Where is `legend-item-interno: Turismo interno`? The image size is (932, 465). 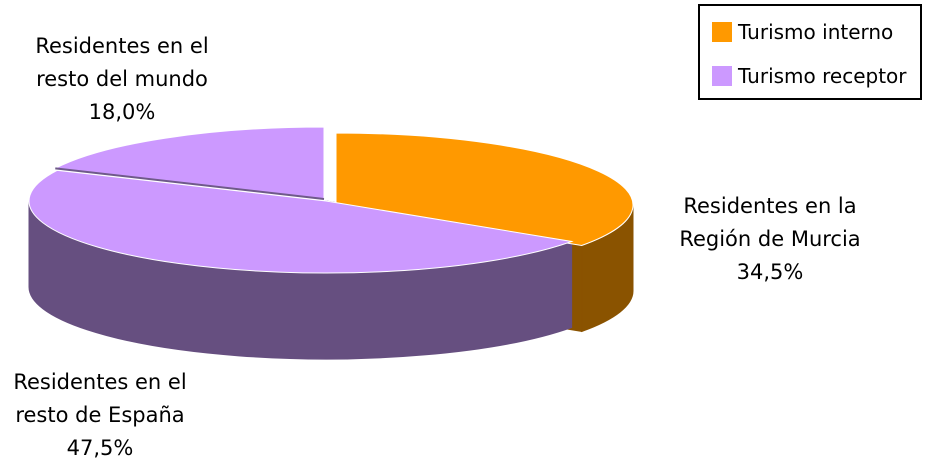 legend-item-interno: Turismo interno is located at coordinates (802, 32).